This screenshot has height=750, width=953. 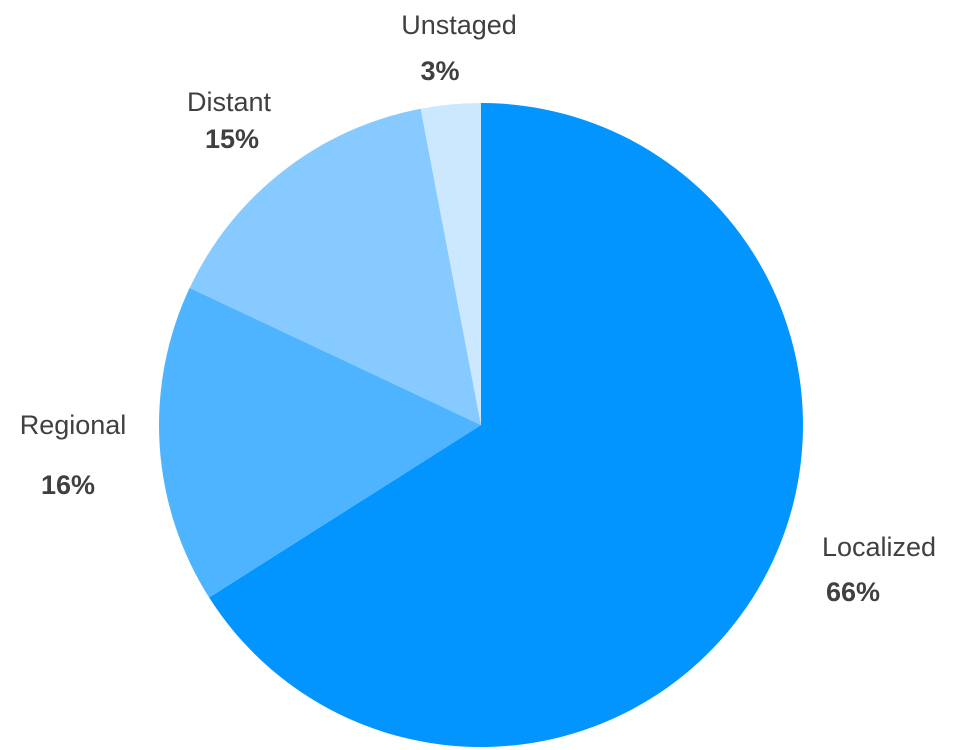 I want to click on slice-label-unstaged: Unstaged, so click(x=459, y=25).